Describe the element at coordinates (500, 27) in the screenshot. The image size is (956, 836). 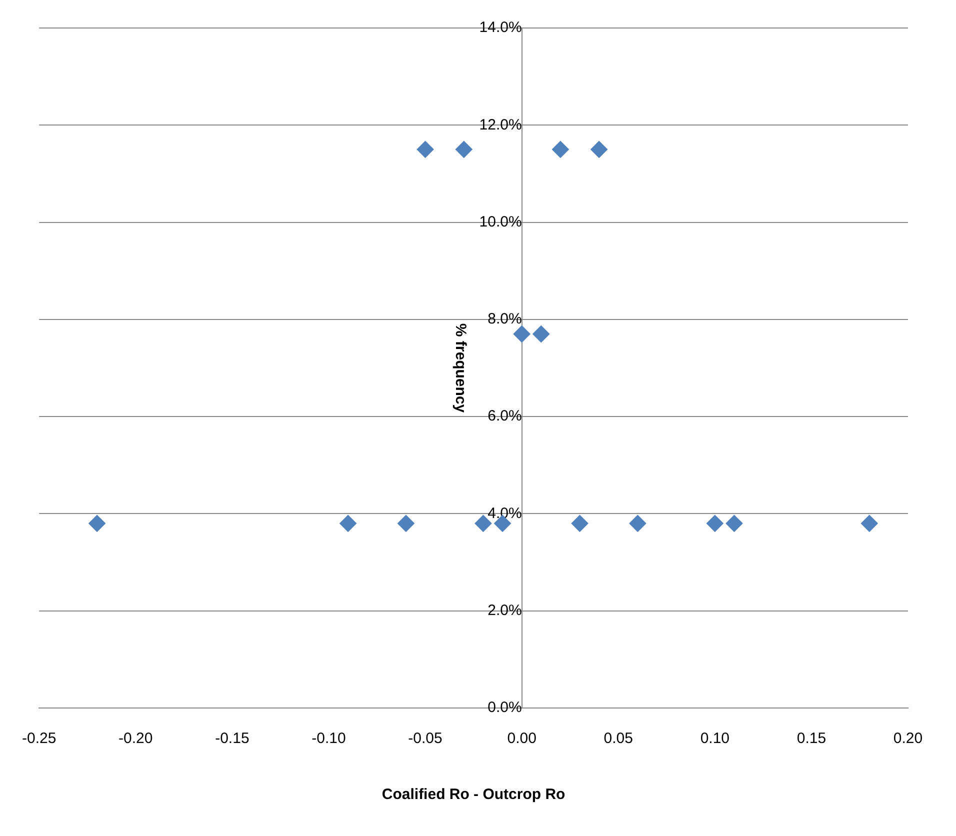
I see `y-tick-label: 14.0%` at that location.